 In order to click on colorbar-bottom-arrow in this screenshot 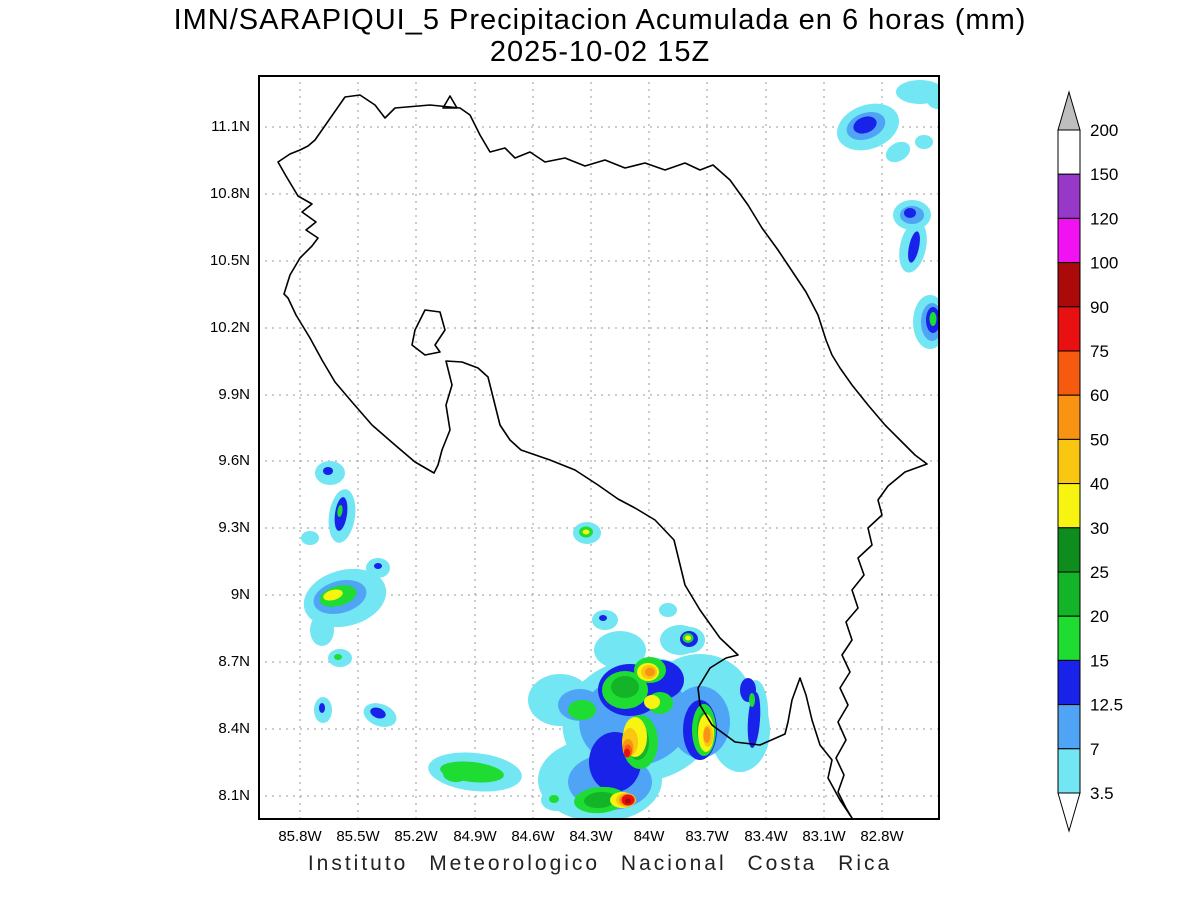, I will do `click(1069, 812)`.